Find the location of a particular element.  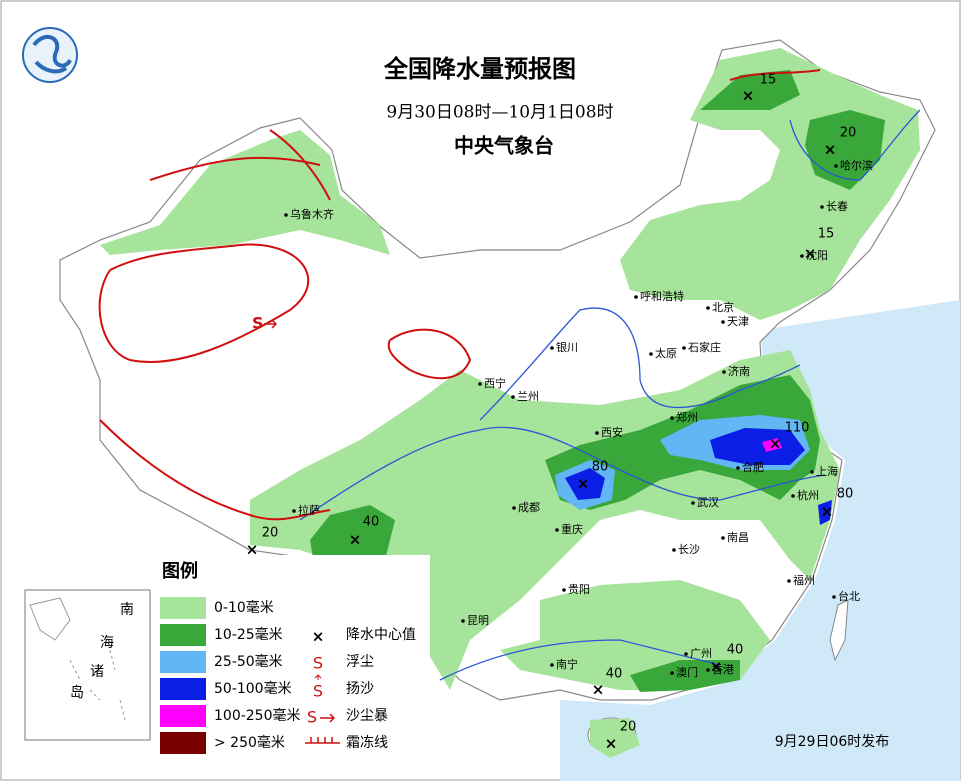

city-label: 银川 is located at coordinates (567, 347).